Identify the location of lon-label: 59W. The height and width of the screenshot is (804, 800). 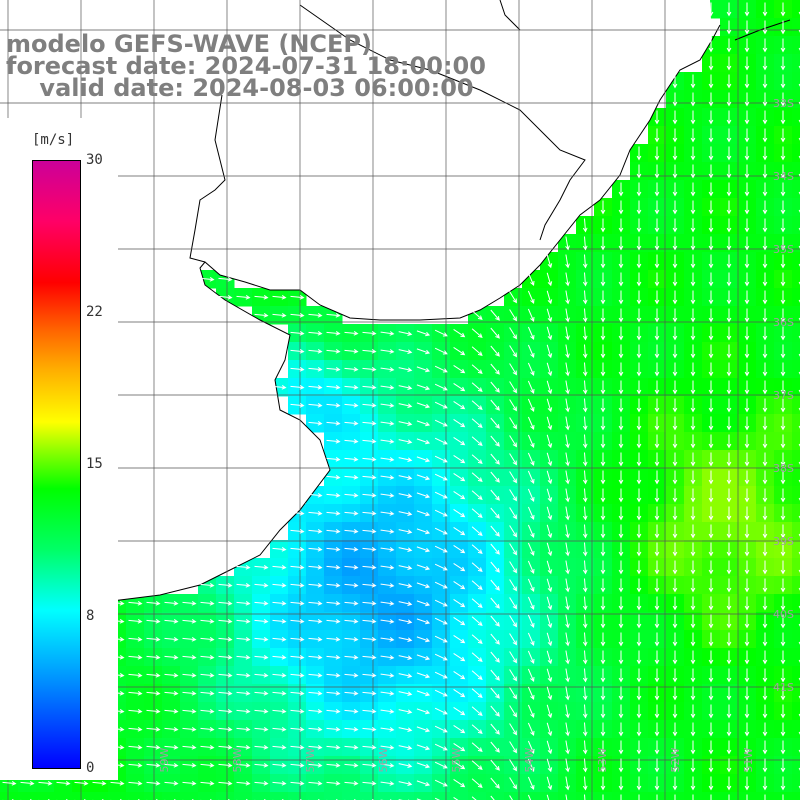
(164, 759).